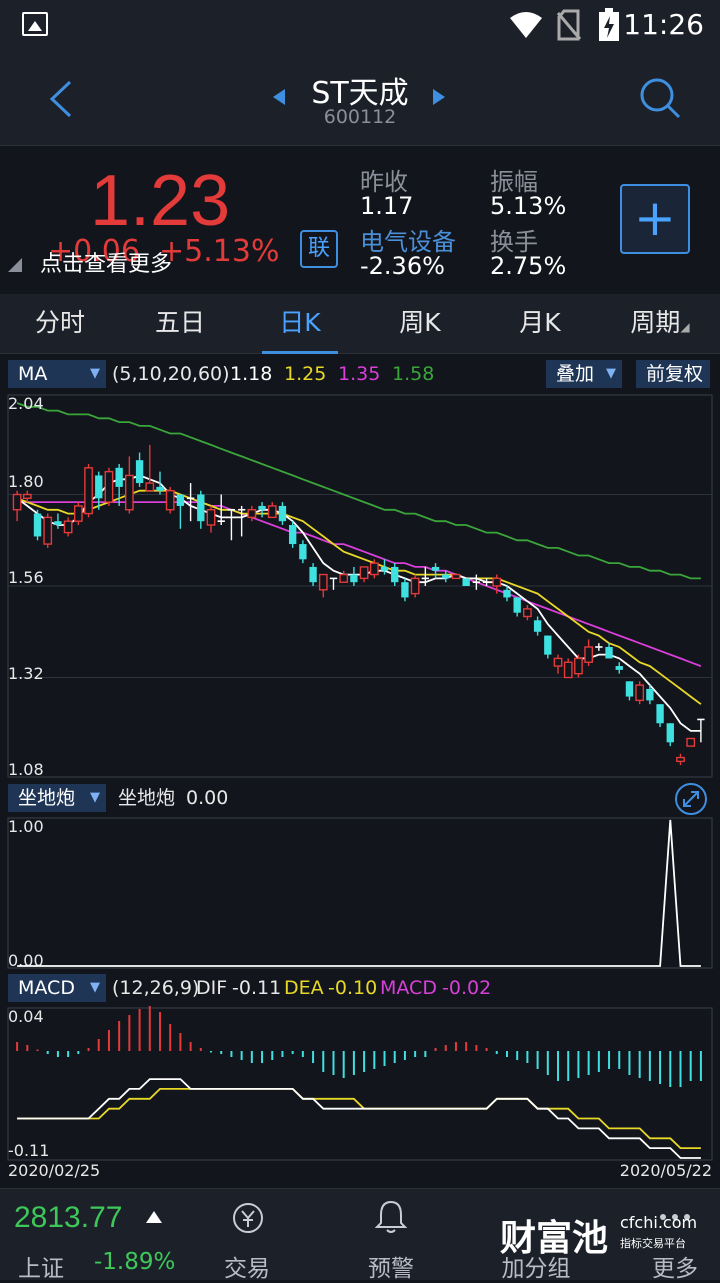  Describe the element at coordinates (391, 1216) in the screenshot. I see `bell-icon` at that location.